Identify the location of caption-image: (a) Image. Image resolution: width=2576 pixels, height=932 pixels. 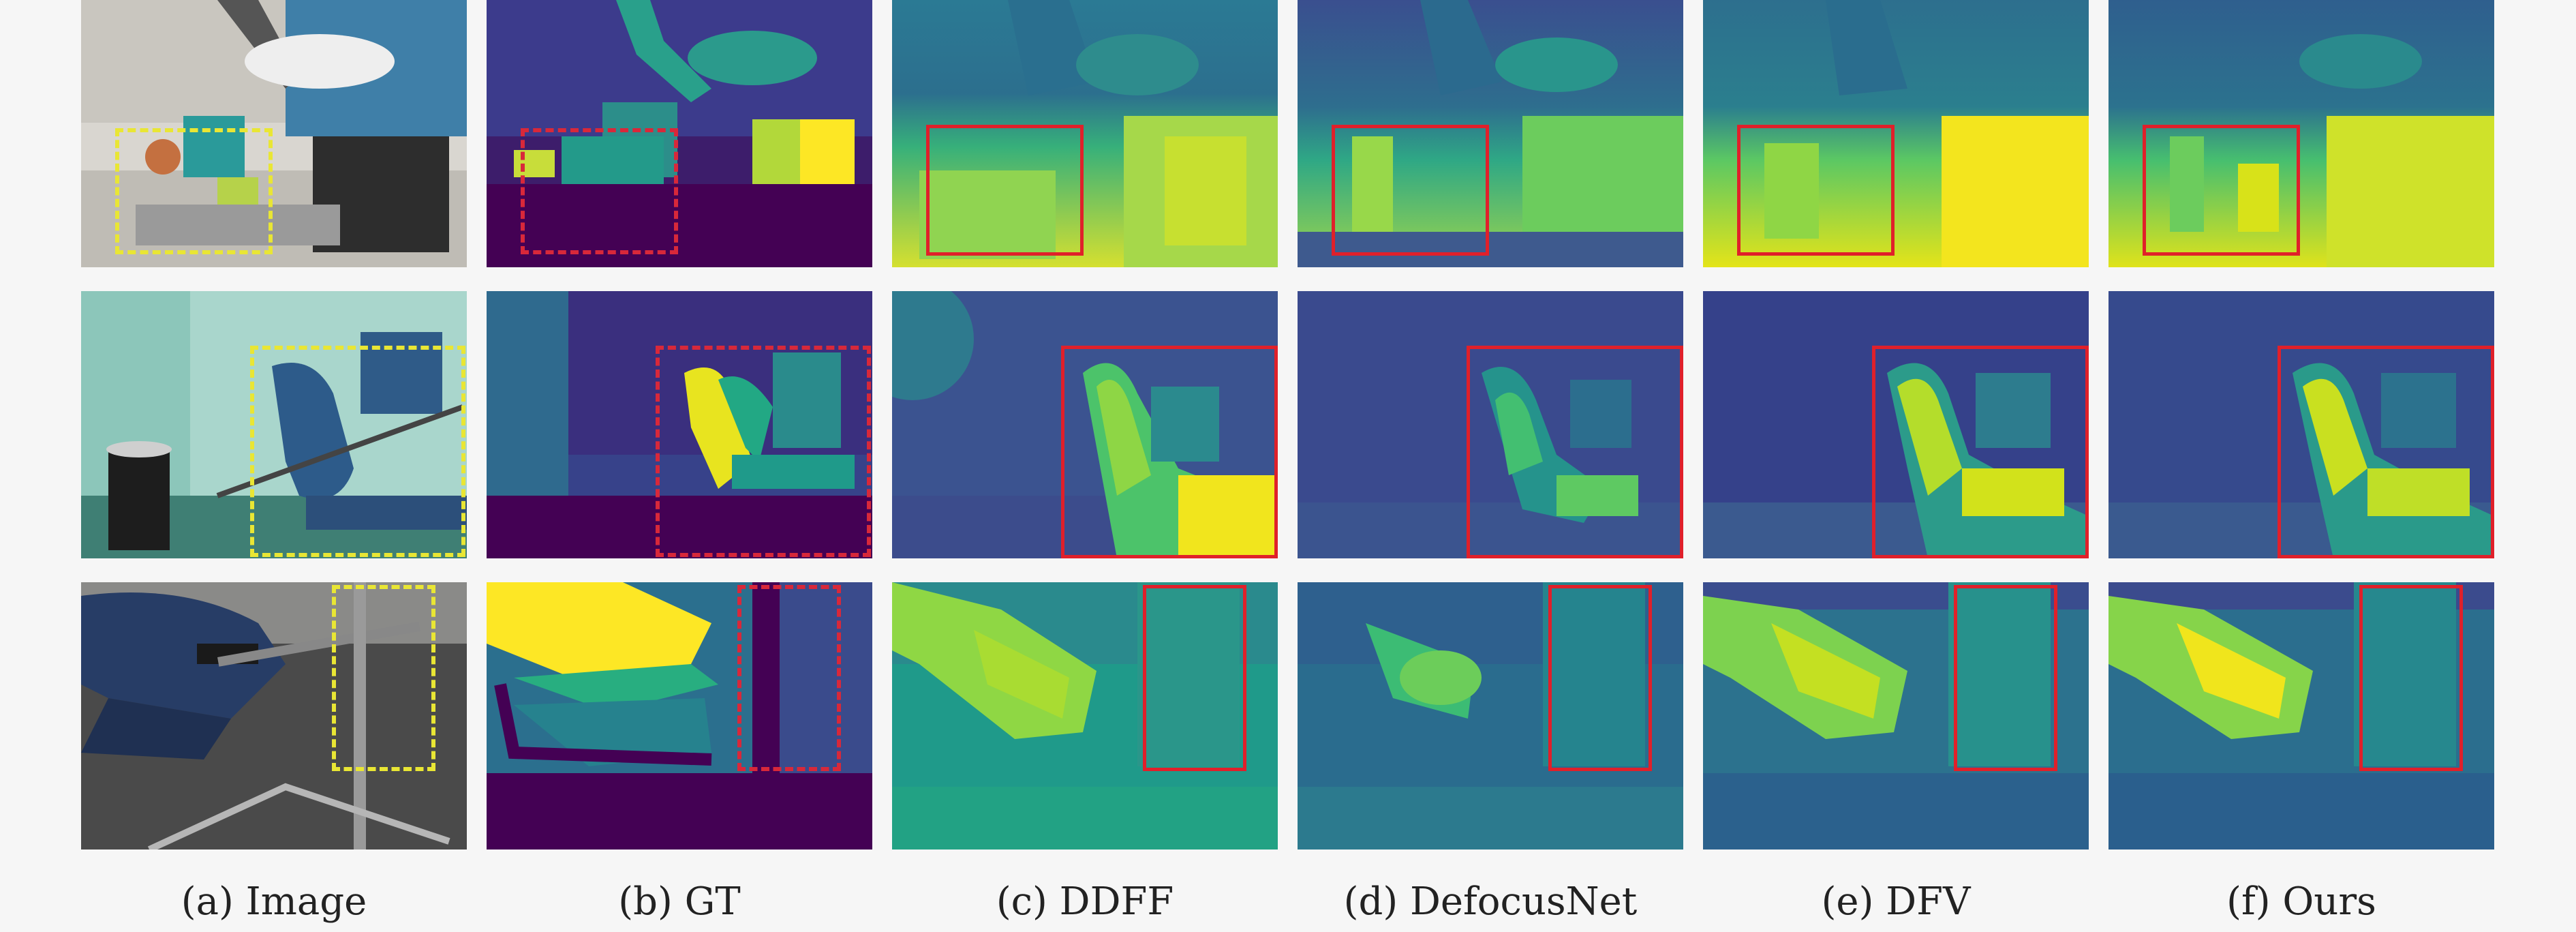
(274, 902).